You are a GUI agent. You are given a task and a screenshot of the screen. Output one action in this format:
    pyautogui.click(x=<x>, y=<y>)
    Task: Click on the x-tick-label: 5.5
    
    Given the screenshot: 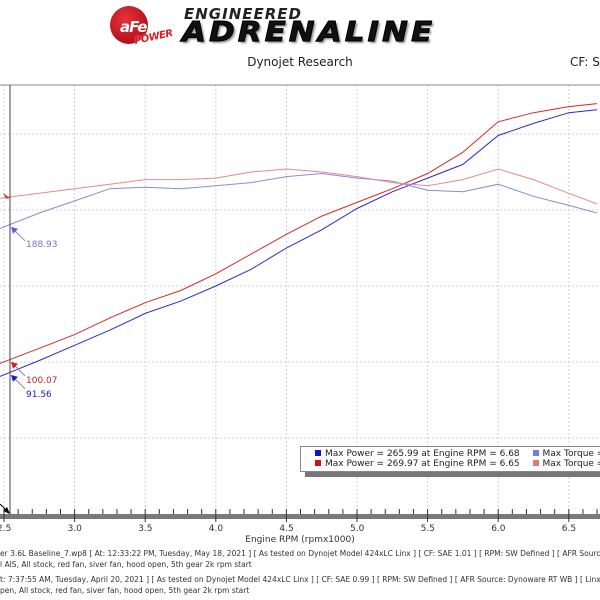 What is the action you would take?
    pyautogui.click(x=427, y=529)
    